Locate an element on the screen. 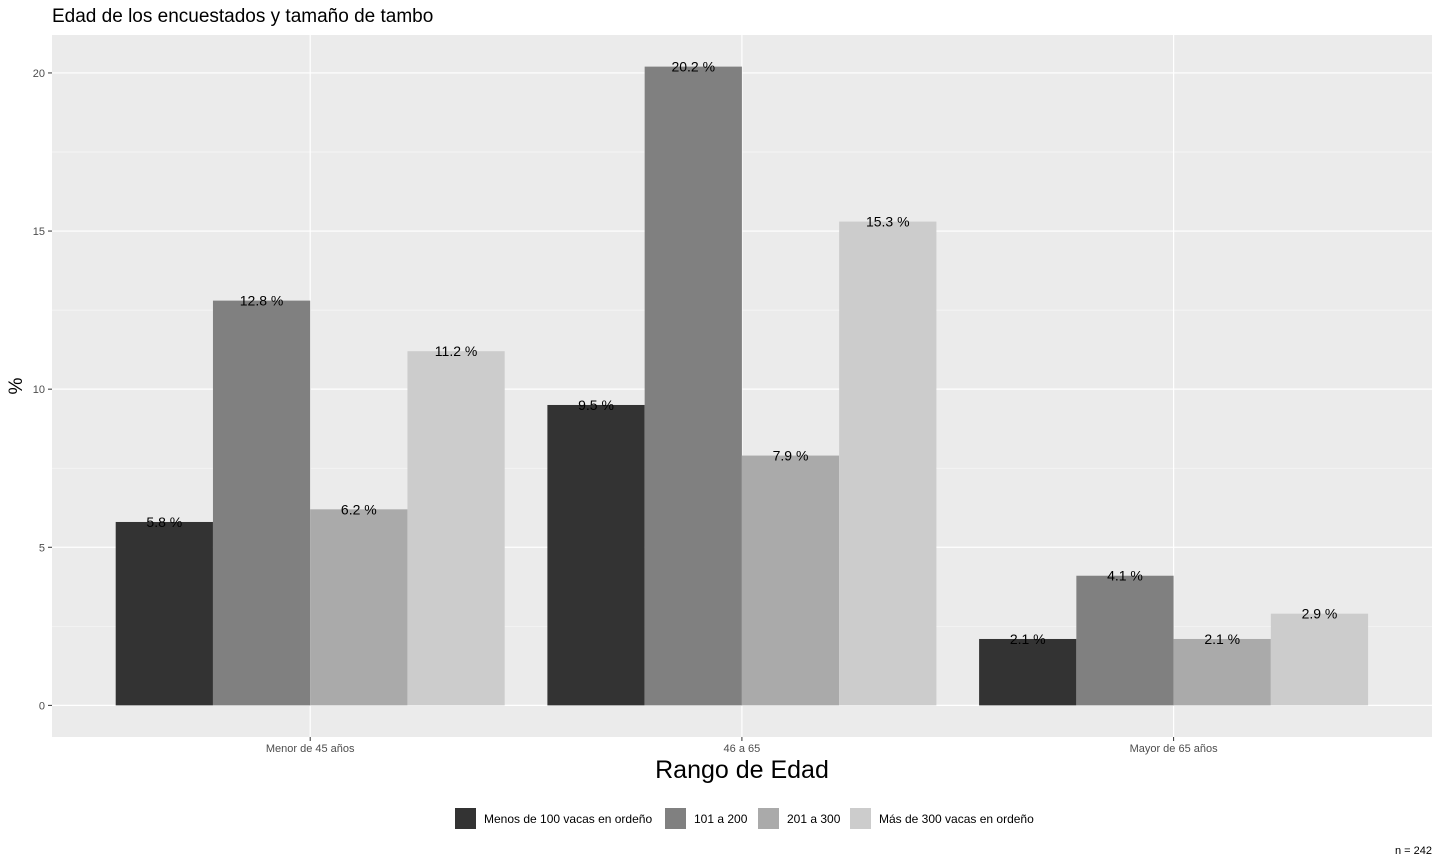  x-axis-ticks: Menor de 45 años 46 a 65 Mayor de 65 años is located at coordinates (742, 746).